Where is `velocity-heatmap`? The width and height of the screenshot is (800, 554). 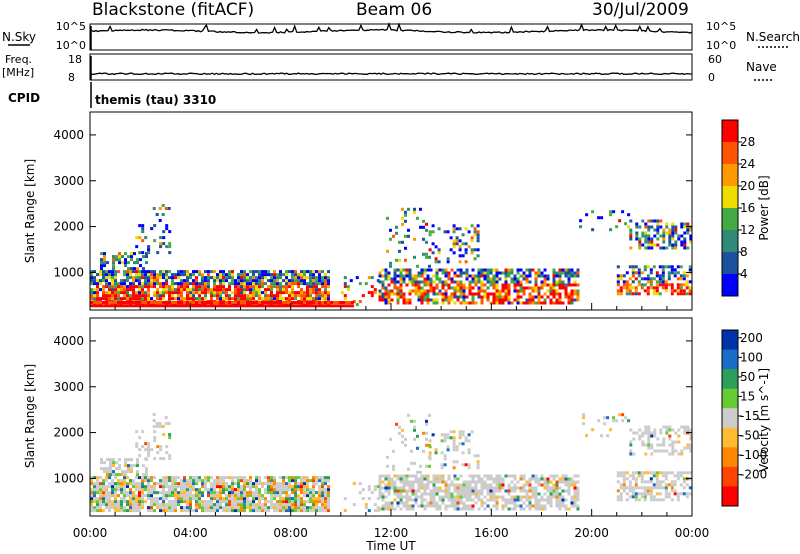 velocity-heatmap is located at coordinates (391, 463).